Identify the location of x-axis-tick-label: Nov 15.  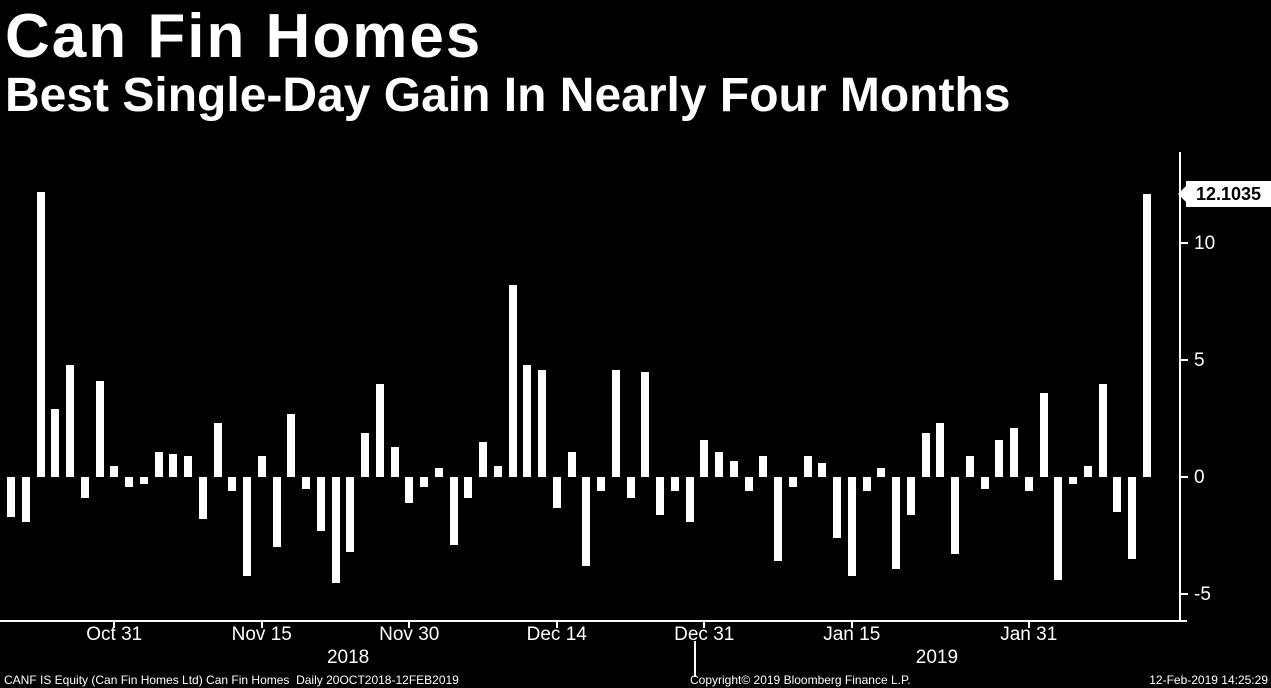
(261, 634).